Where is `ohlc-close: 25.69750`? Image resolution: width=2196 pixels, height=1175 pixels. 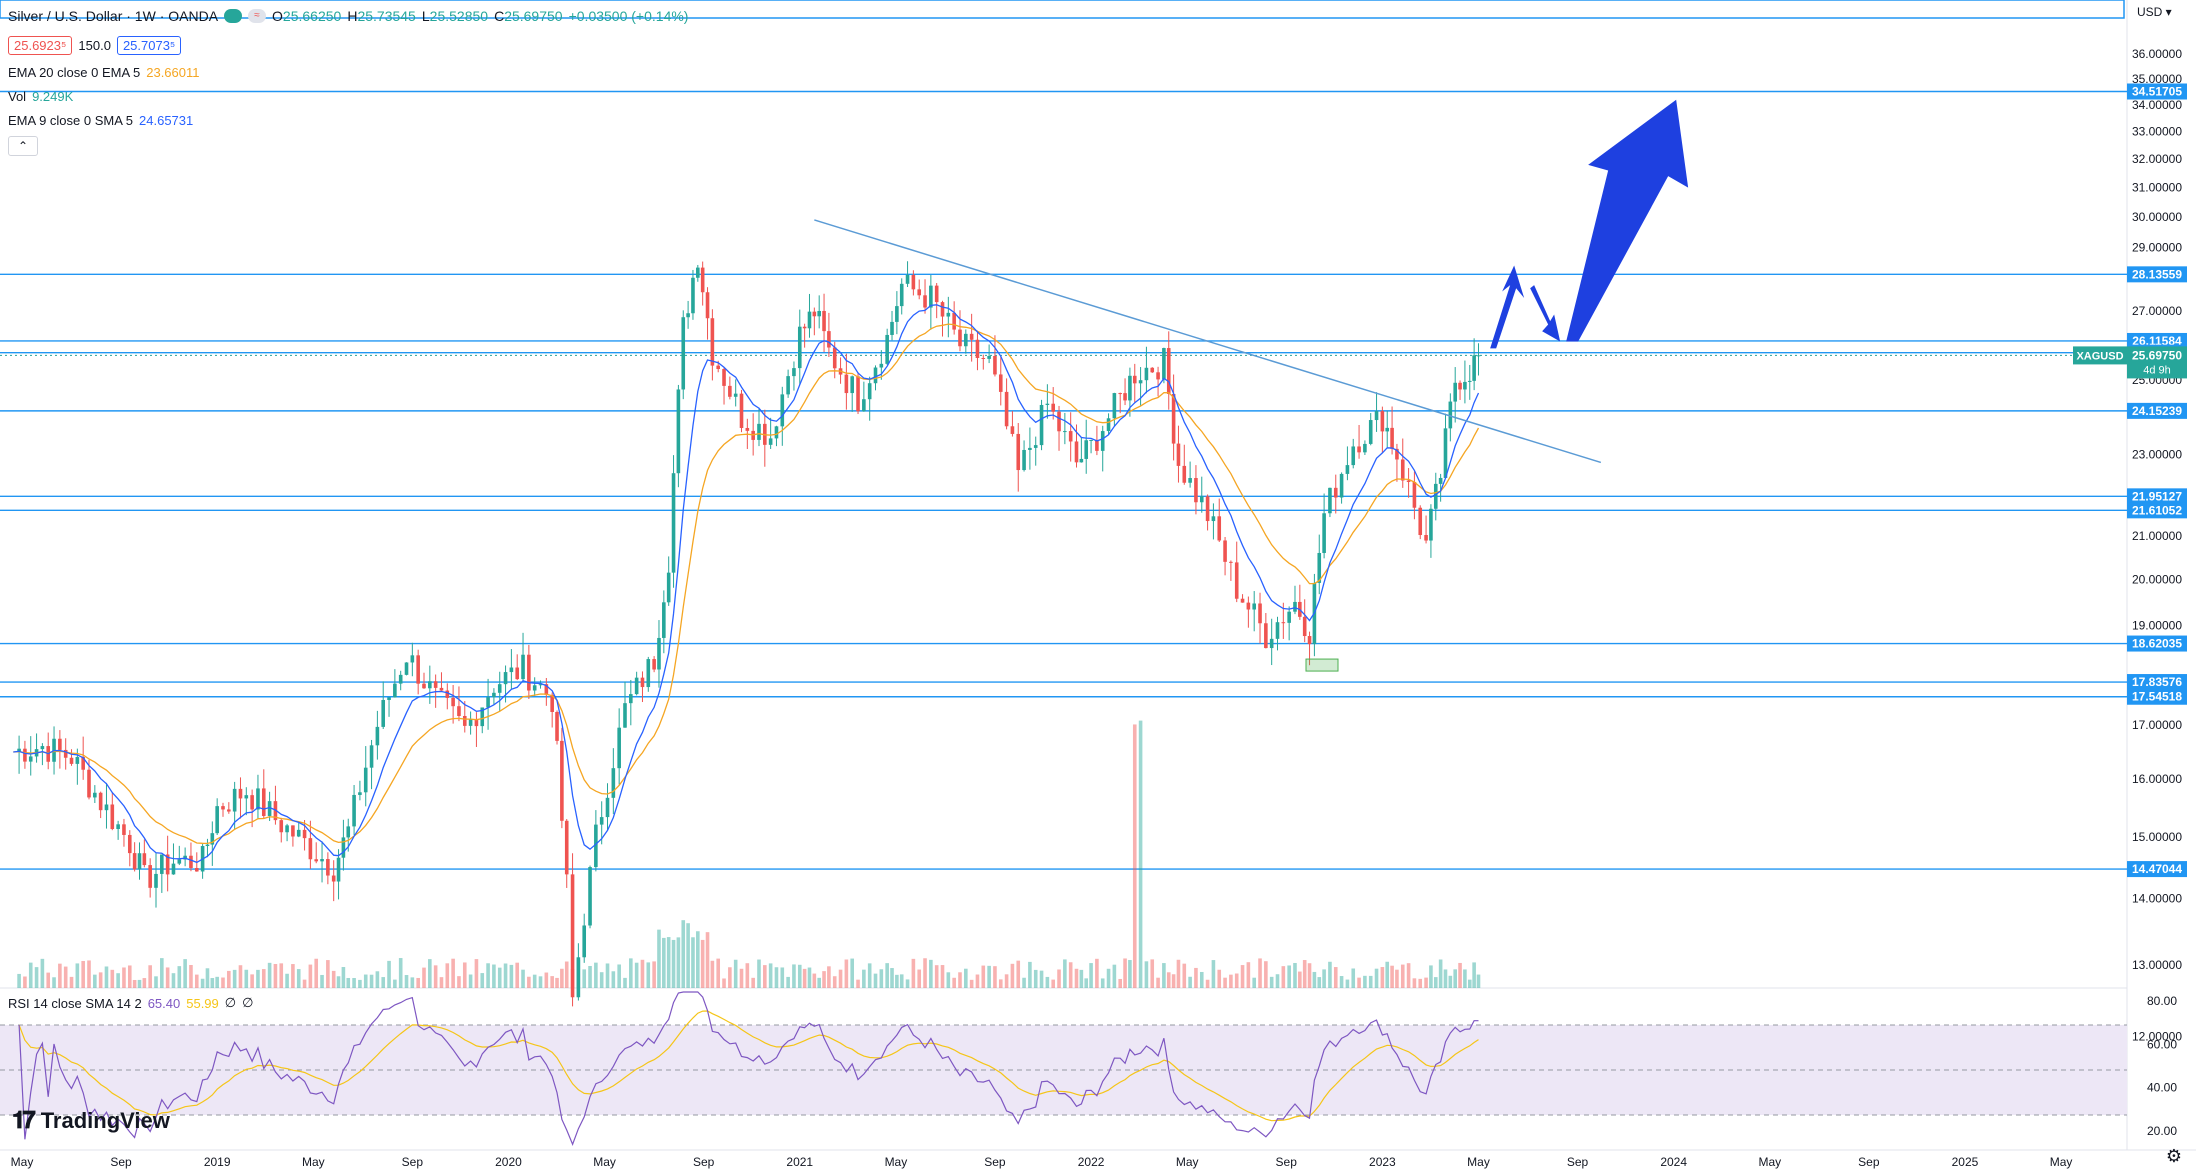 ohlc-close: 25.69750 is located at coordinates (533, 16).